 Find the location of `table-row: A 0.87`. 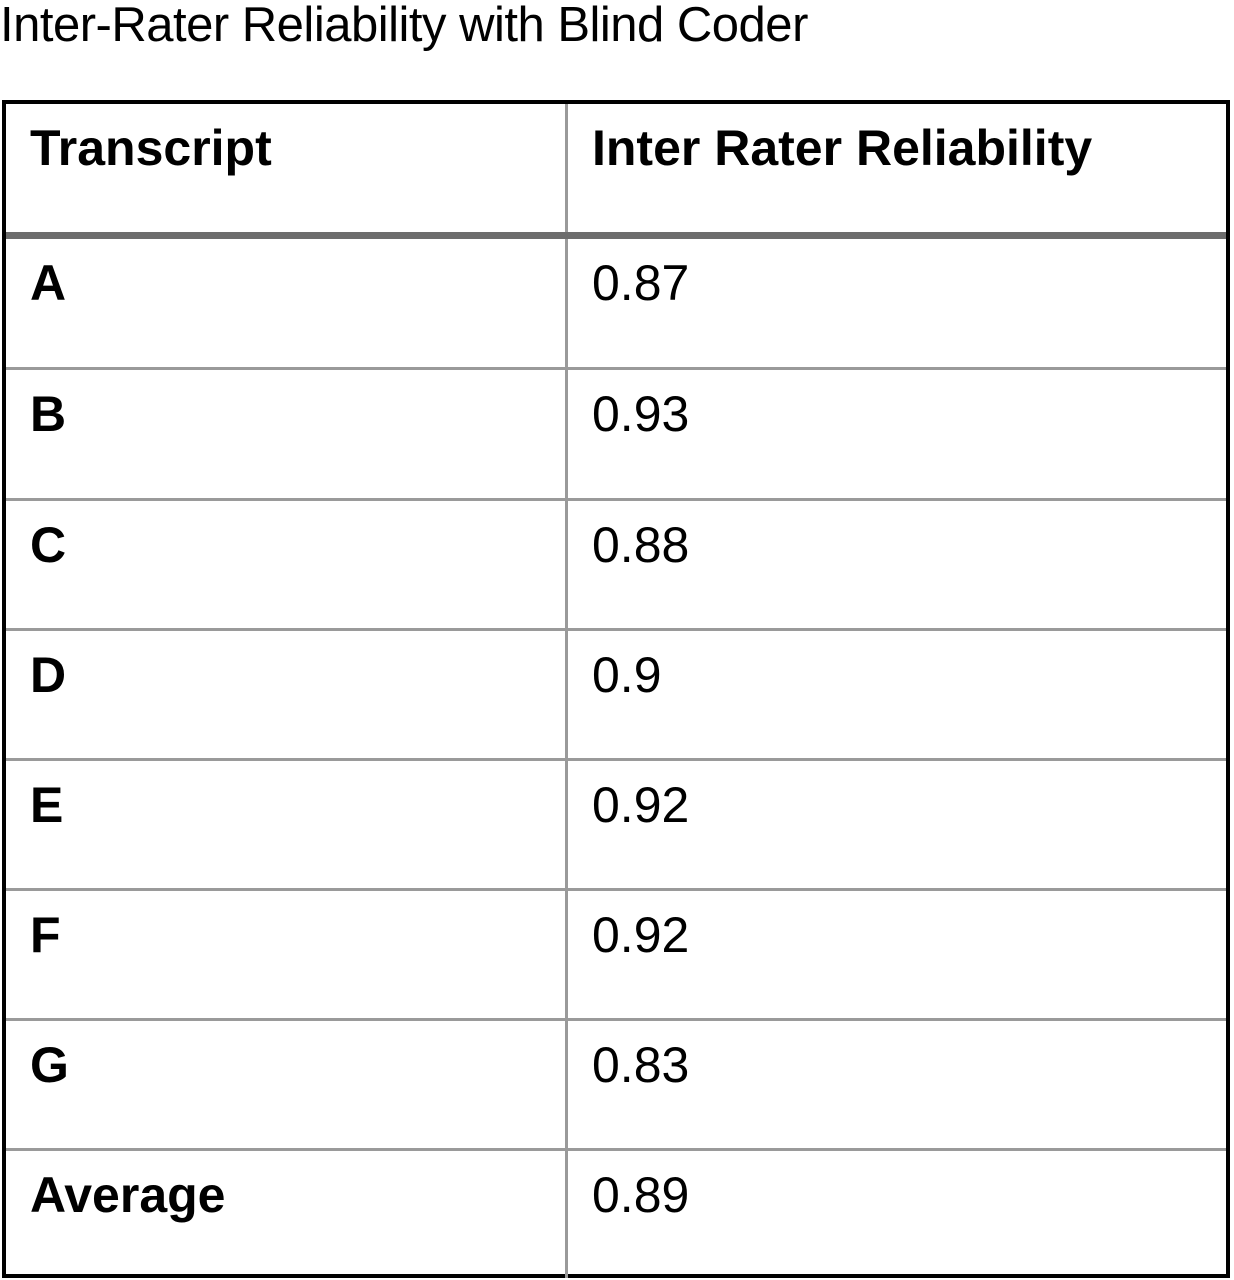

table-row: A 0.87 is located at coordinates (616, 303).